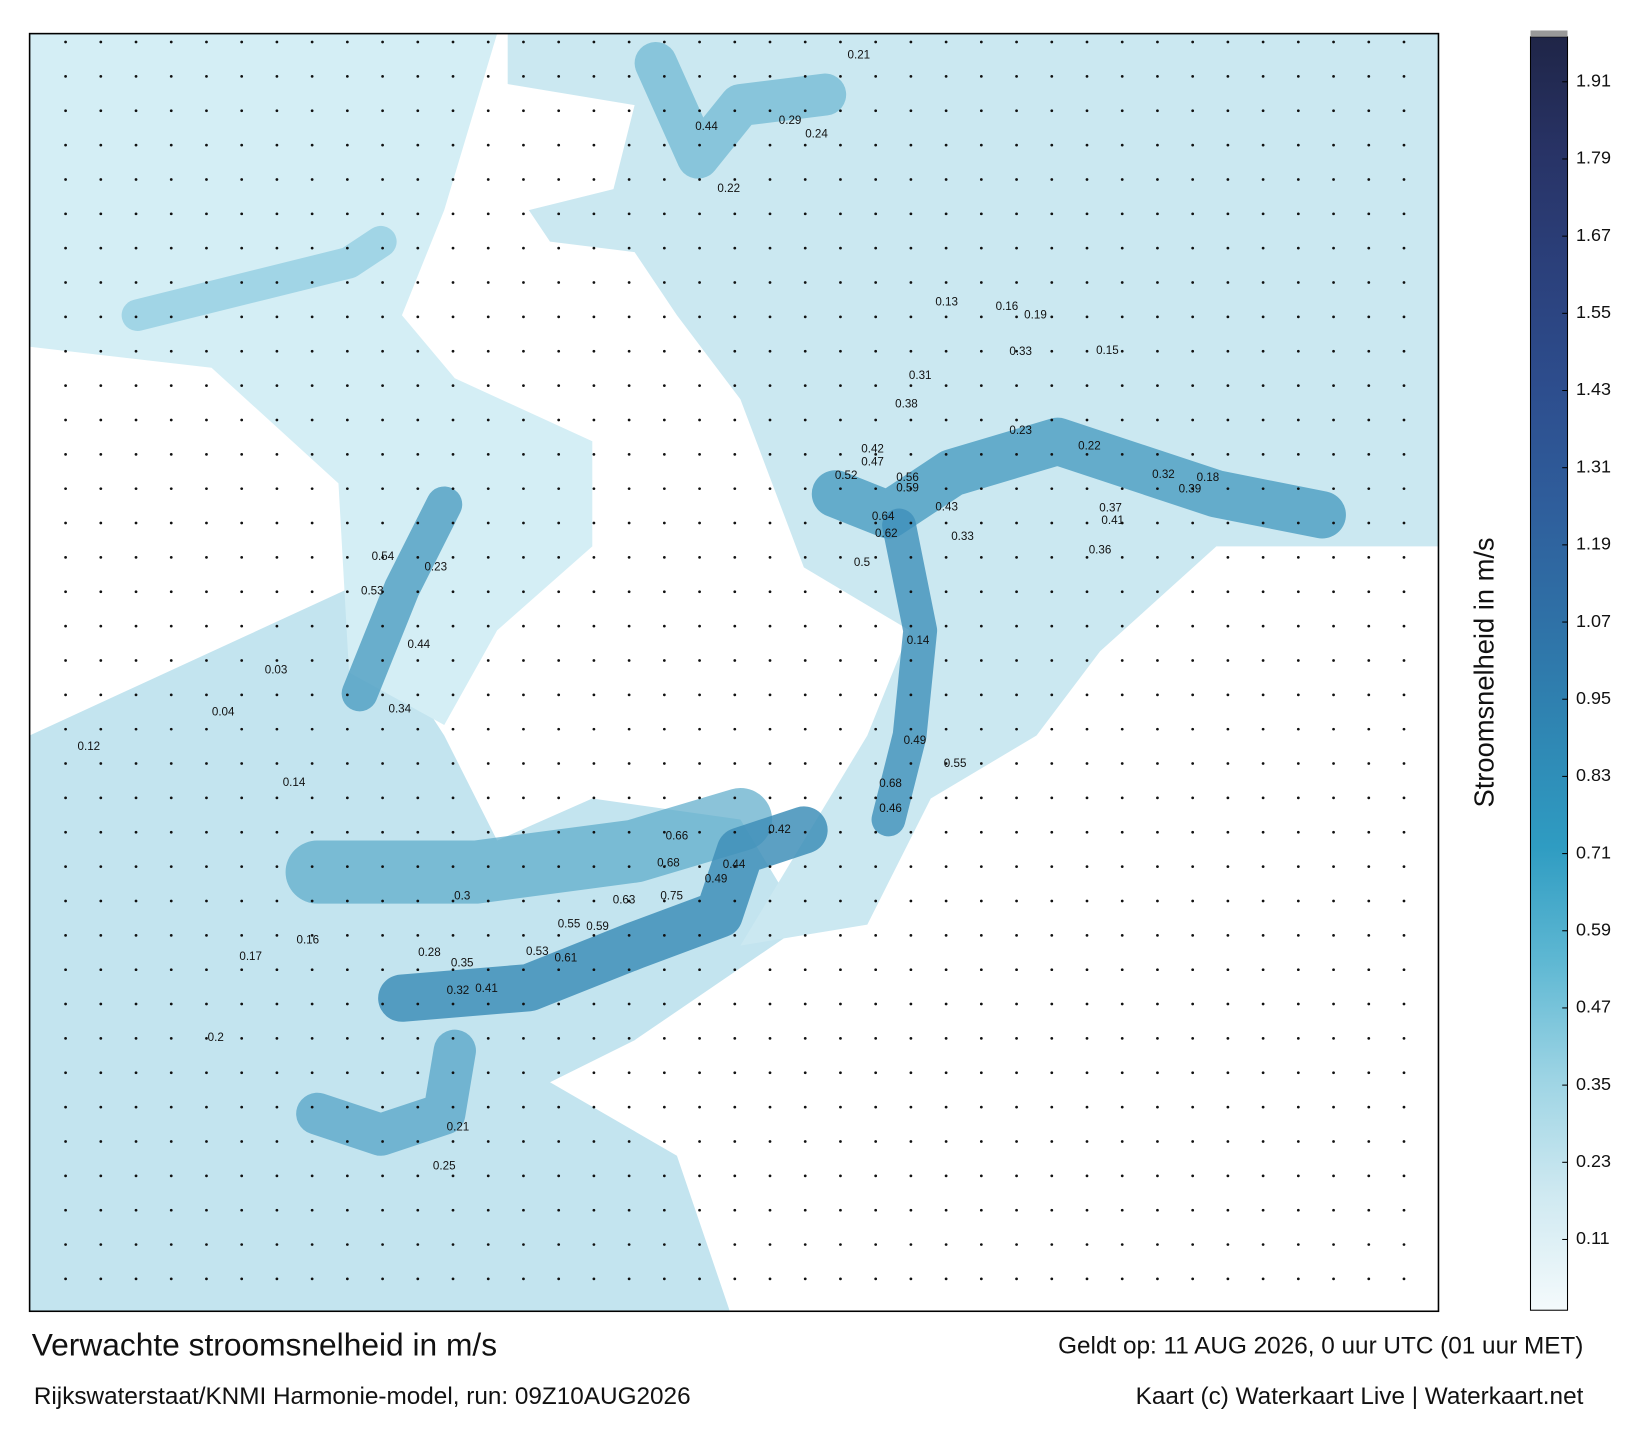 The height and width of the screenshot is (1450, 1650). I want to click on colorbar-tick-label: 1.07, so click(1593, 621).